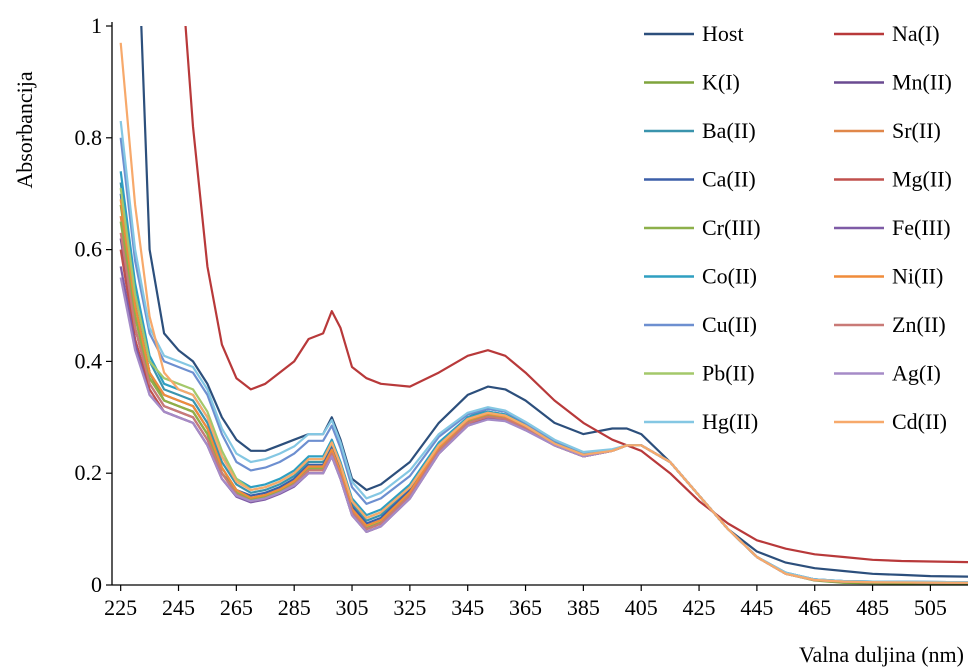 The width and height of the screenshot is (968, 672). Describe the element at coordinates (699, 607) in the screenshot. I see `x-tick-label: 425` at that location.